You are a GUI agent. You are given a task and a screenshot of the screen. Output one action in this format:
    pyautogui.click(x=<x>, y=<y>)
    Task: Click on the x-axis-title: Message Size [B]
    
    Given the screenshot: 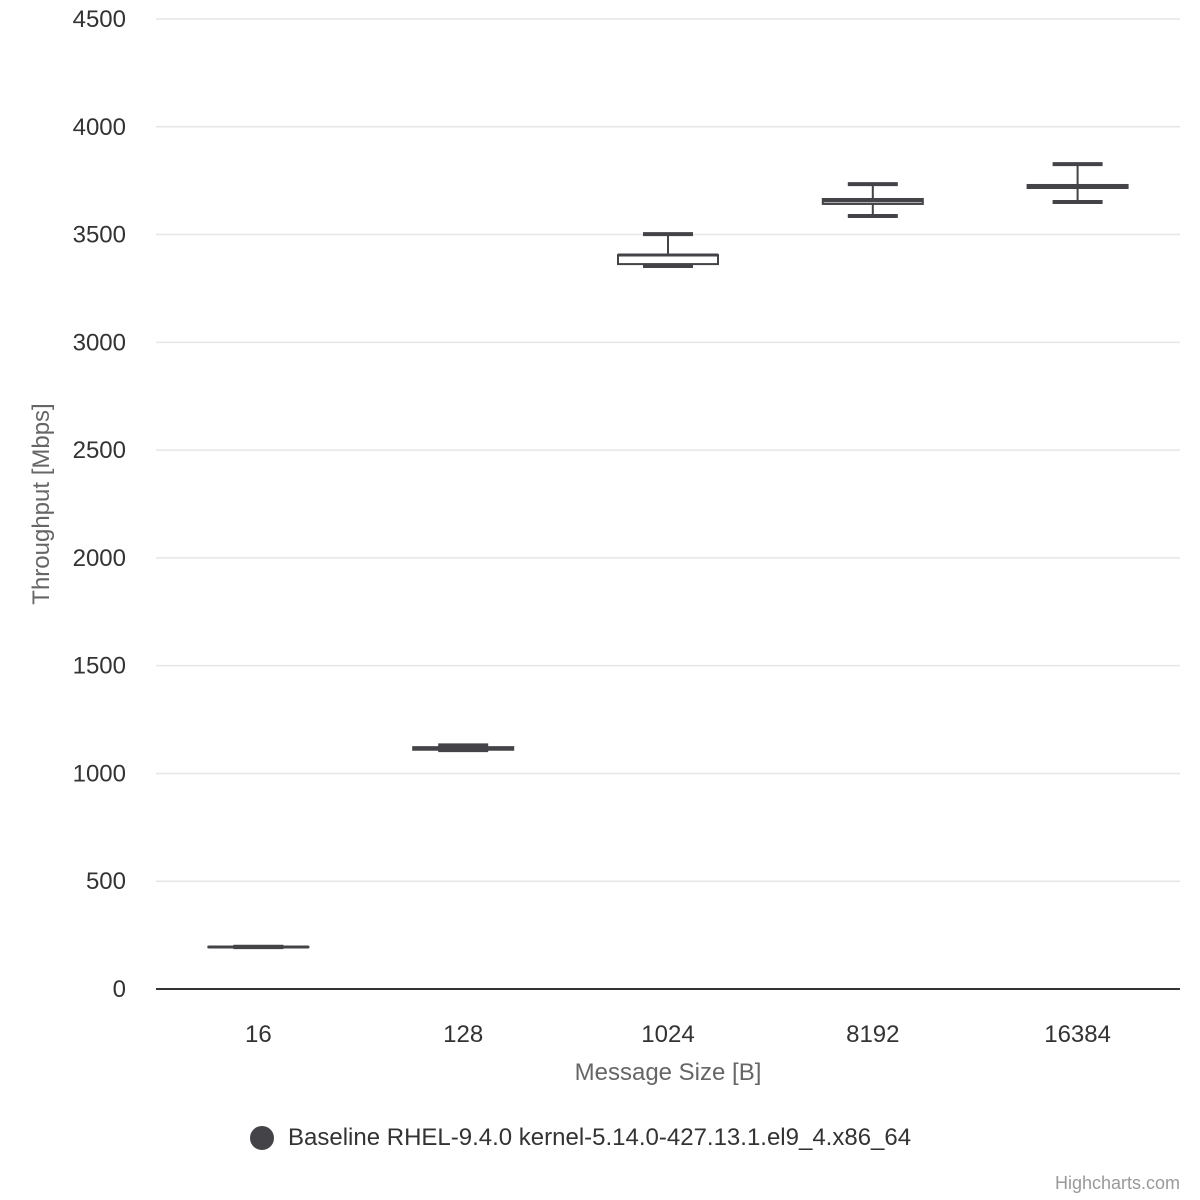 What is the action you would take?
    pyautogui.click(x=668, y=1072)
    